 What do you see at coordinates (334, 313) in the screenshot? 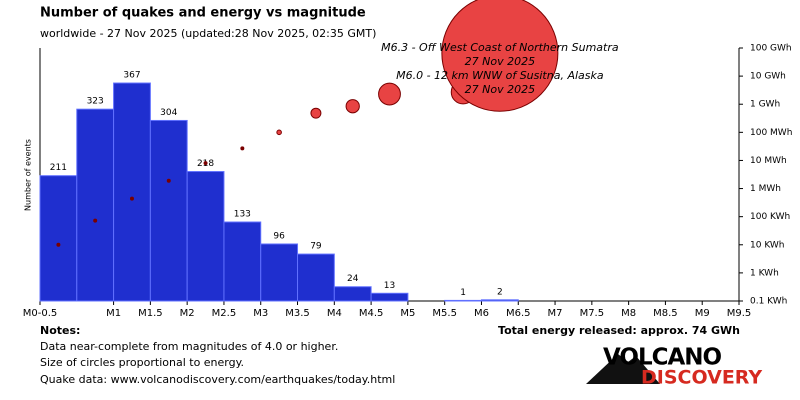
I see `x-tick-label: M4` at bounding box center [334, 313].